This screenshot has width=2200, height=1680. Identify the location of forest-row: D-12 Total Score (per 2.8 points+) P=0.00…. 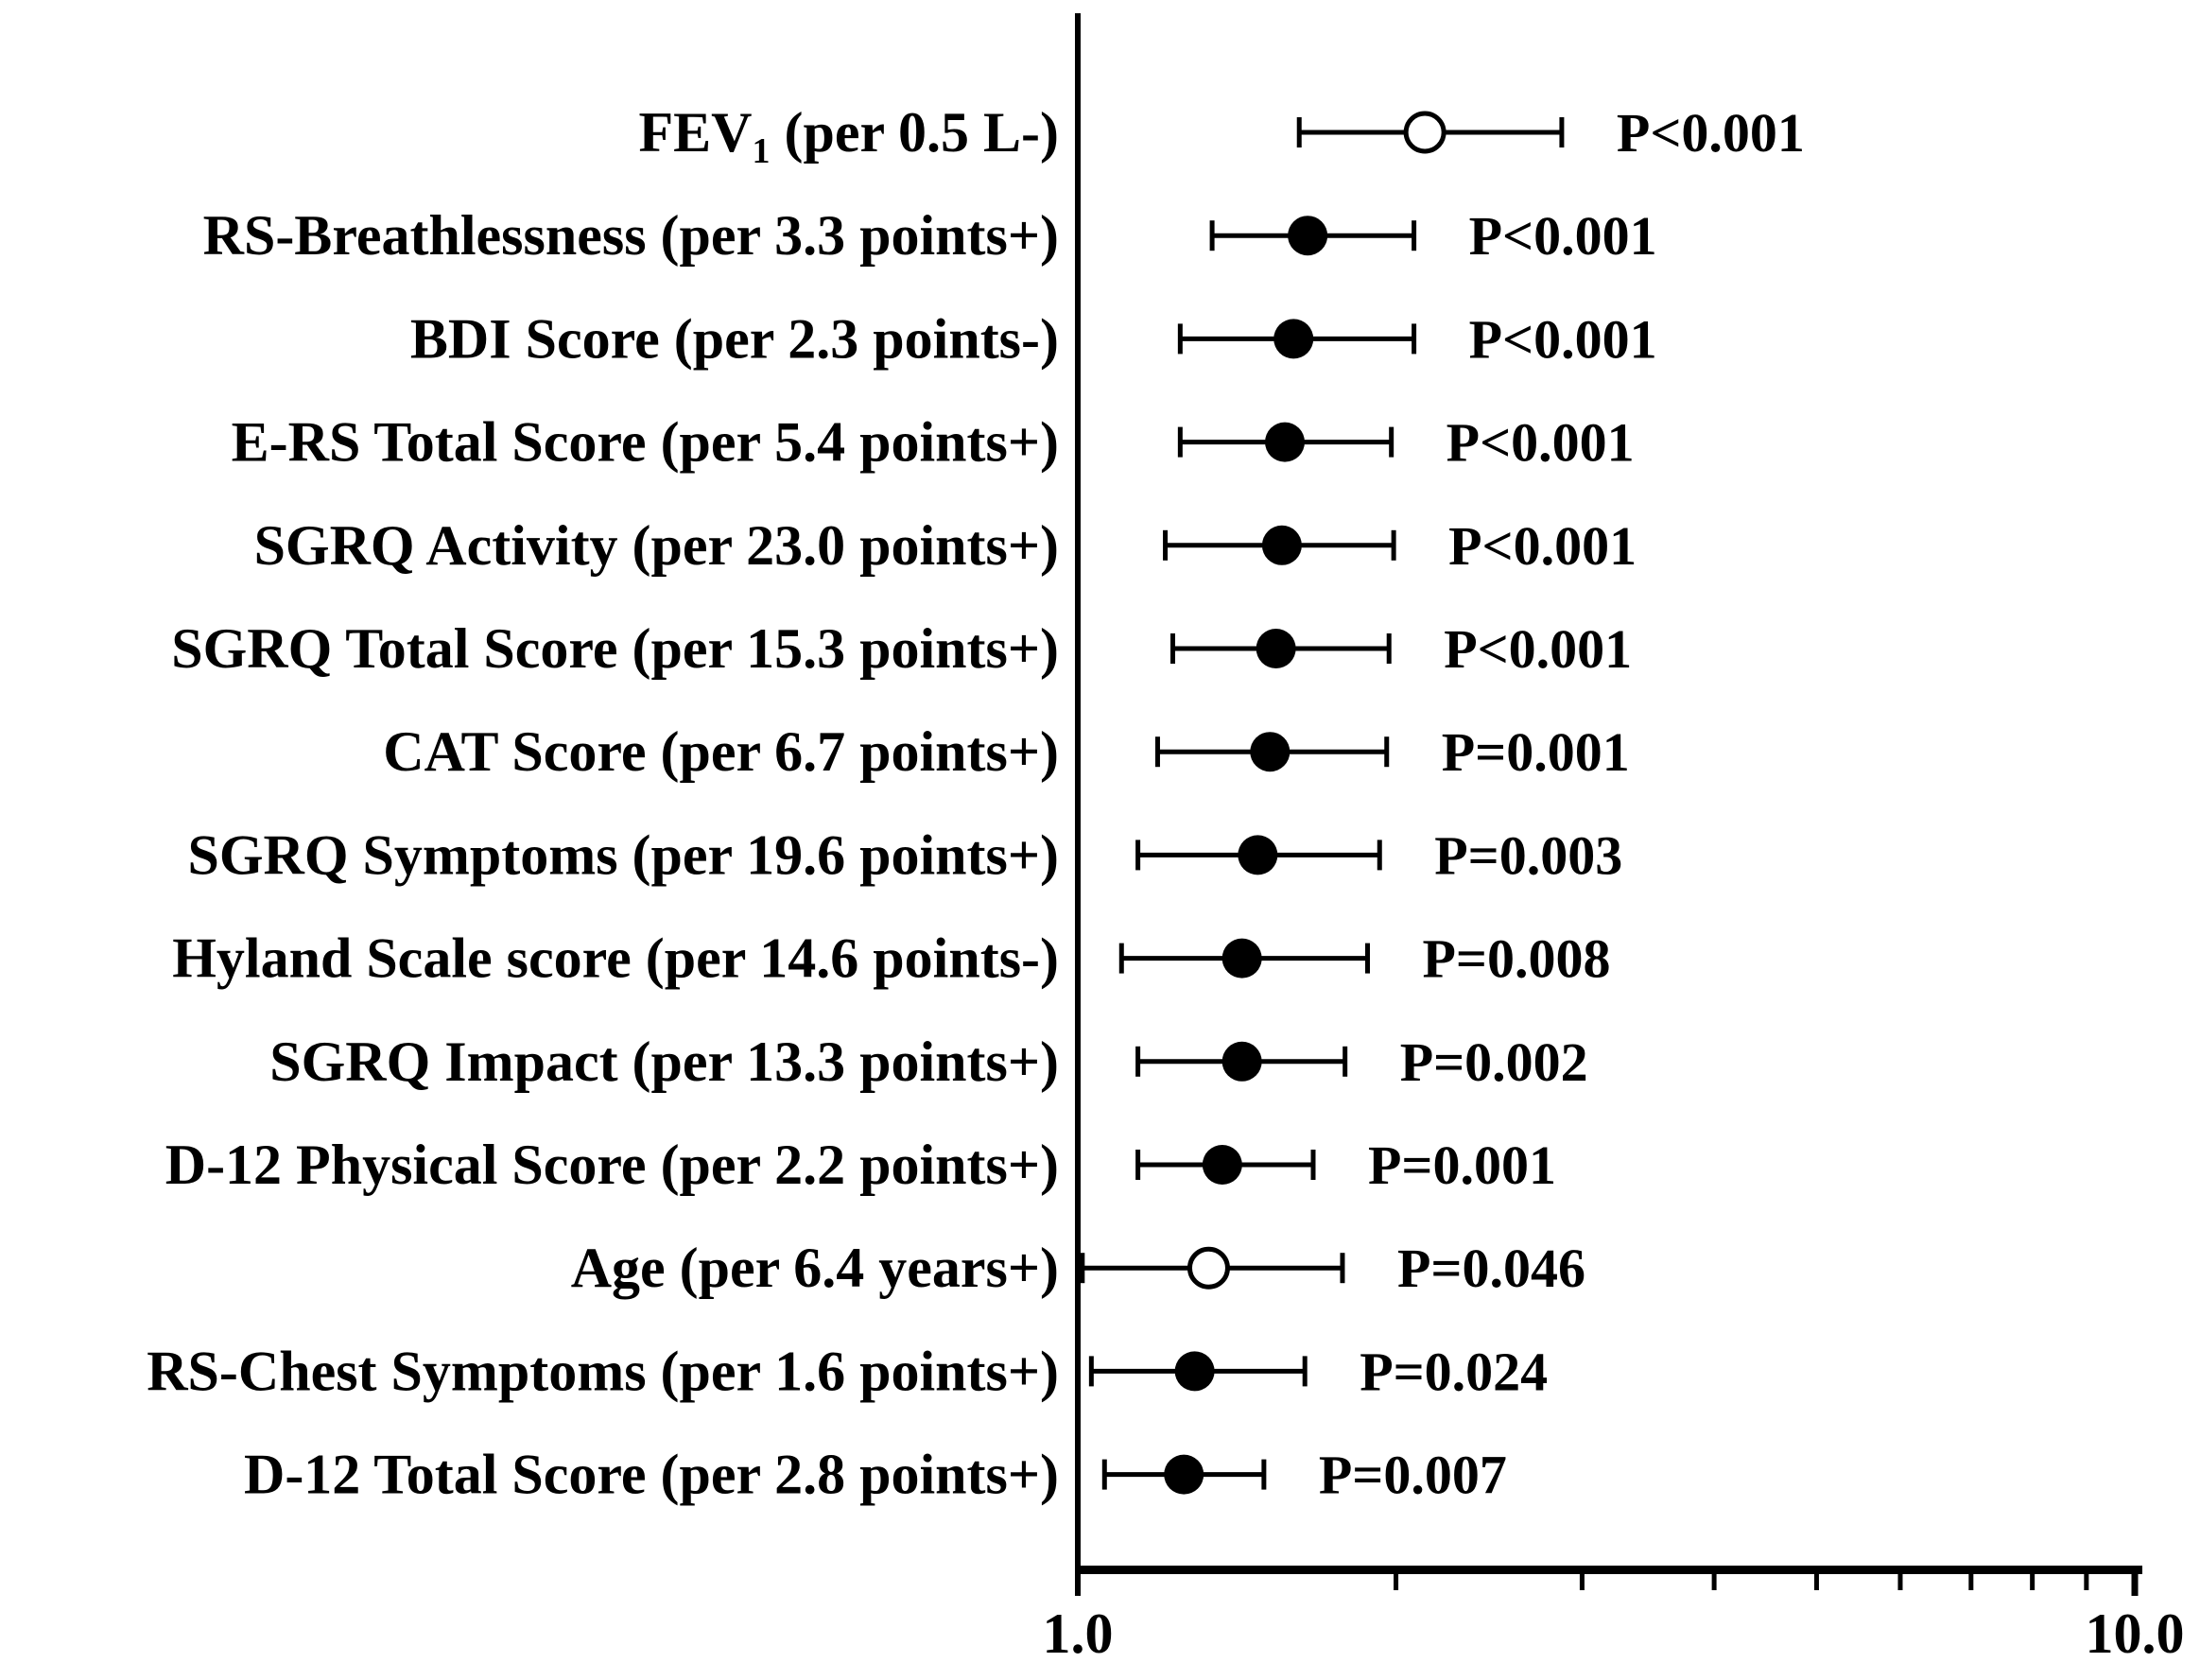
(875, 1475).